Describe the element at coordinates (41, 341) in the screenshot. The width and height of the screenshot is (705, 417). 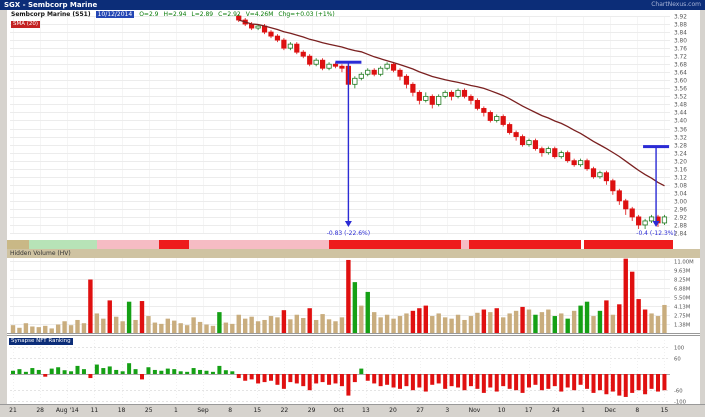
I see `nft-indicator-chip: Synapse NFT Ranking` at that location.